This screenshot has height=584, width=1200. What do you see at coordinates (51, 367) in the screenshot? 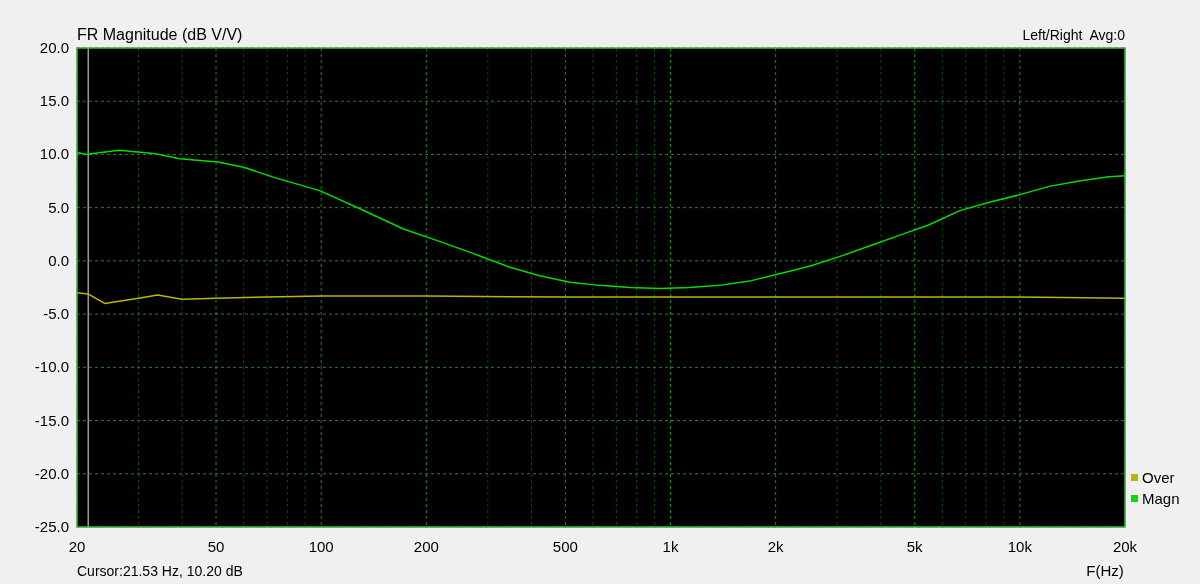
I see `y-tick-label: -10.0` at bounding box center [51, 367].